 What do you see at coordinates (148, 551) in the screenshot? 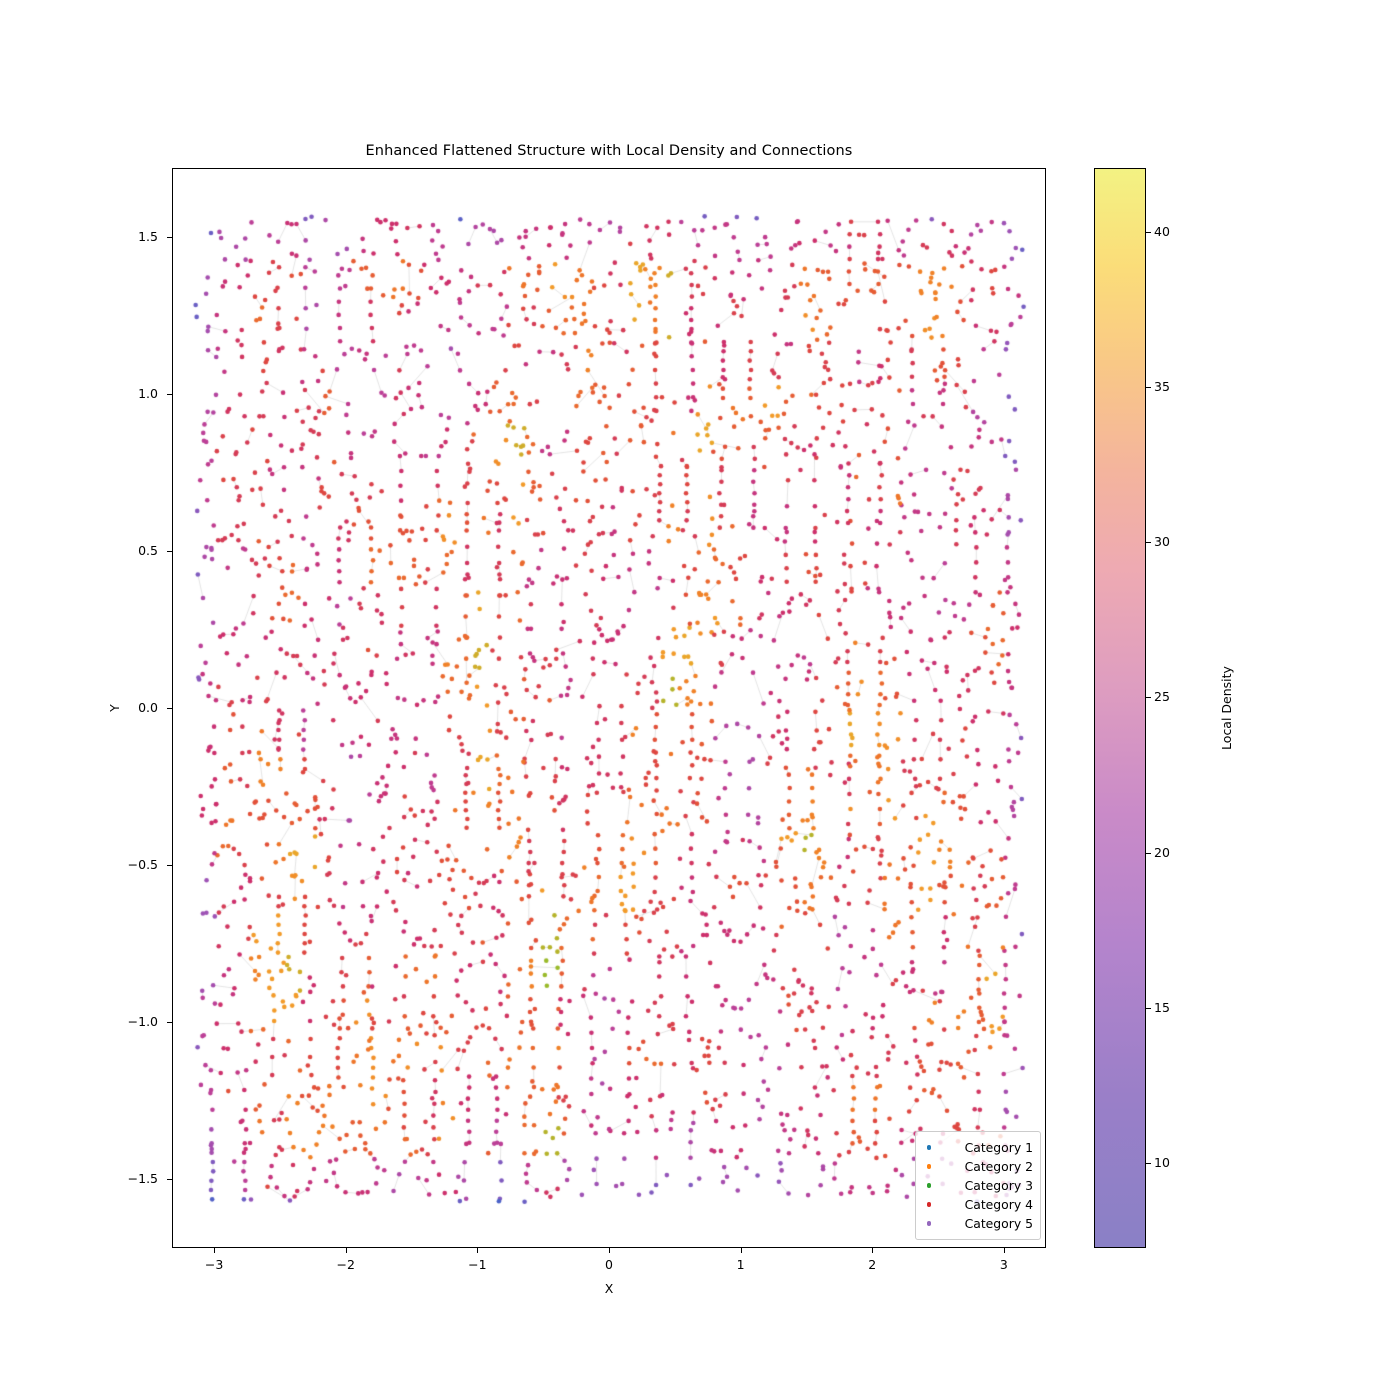
I see `y-ticklabel: 0.5` at bounding box center [148, 551].